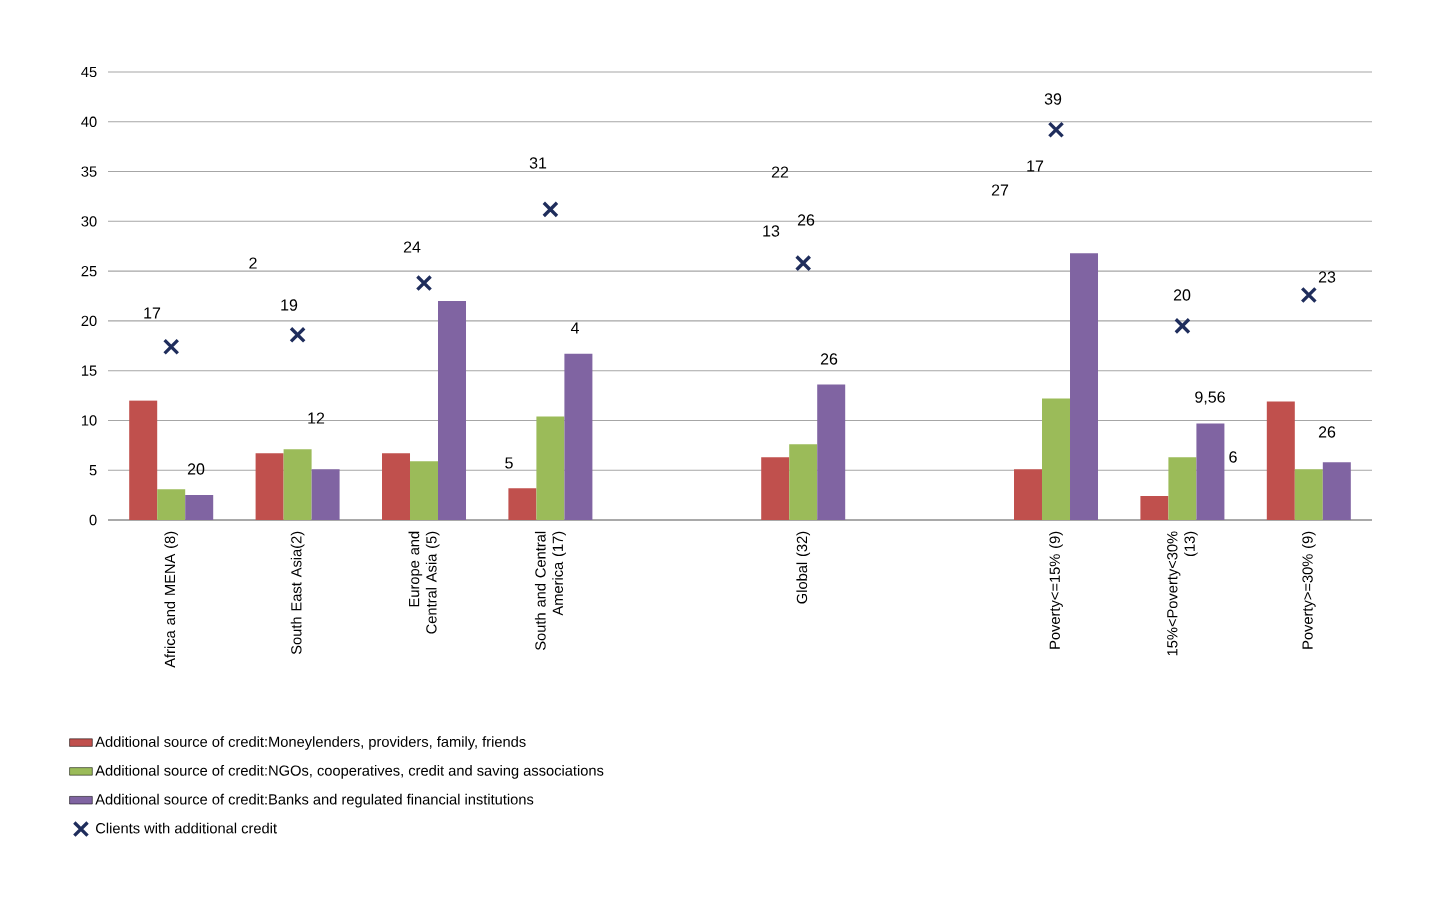 The width and height of the screenshot is (1446, 918). Describe the element at coordinates (1056, 590) in the screenshot. I see `x-tick-label: Poverty<=15% (9)` at that location.